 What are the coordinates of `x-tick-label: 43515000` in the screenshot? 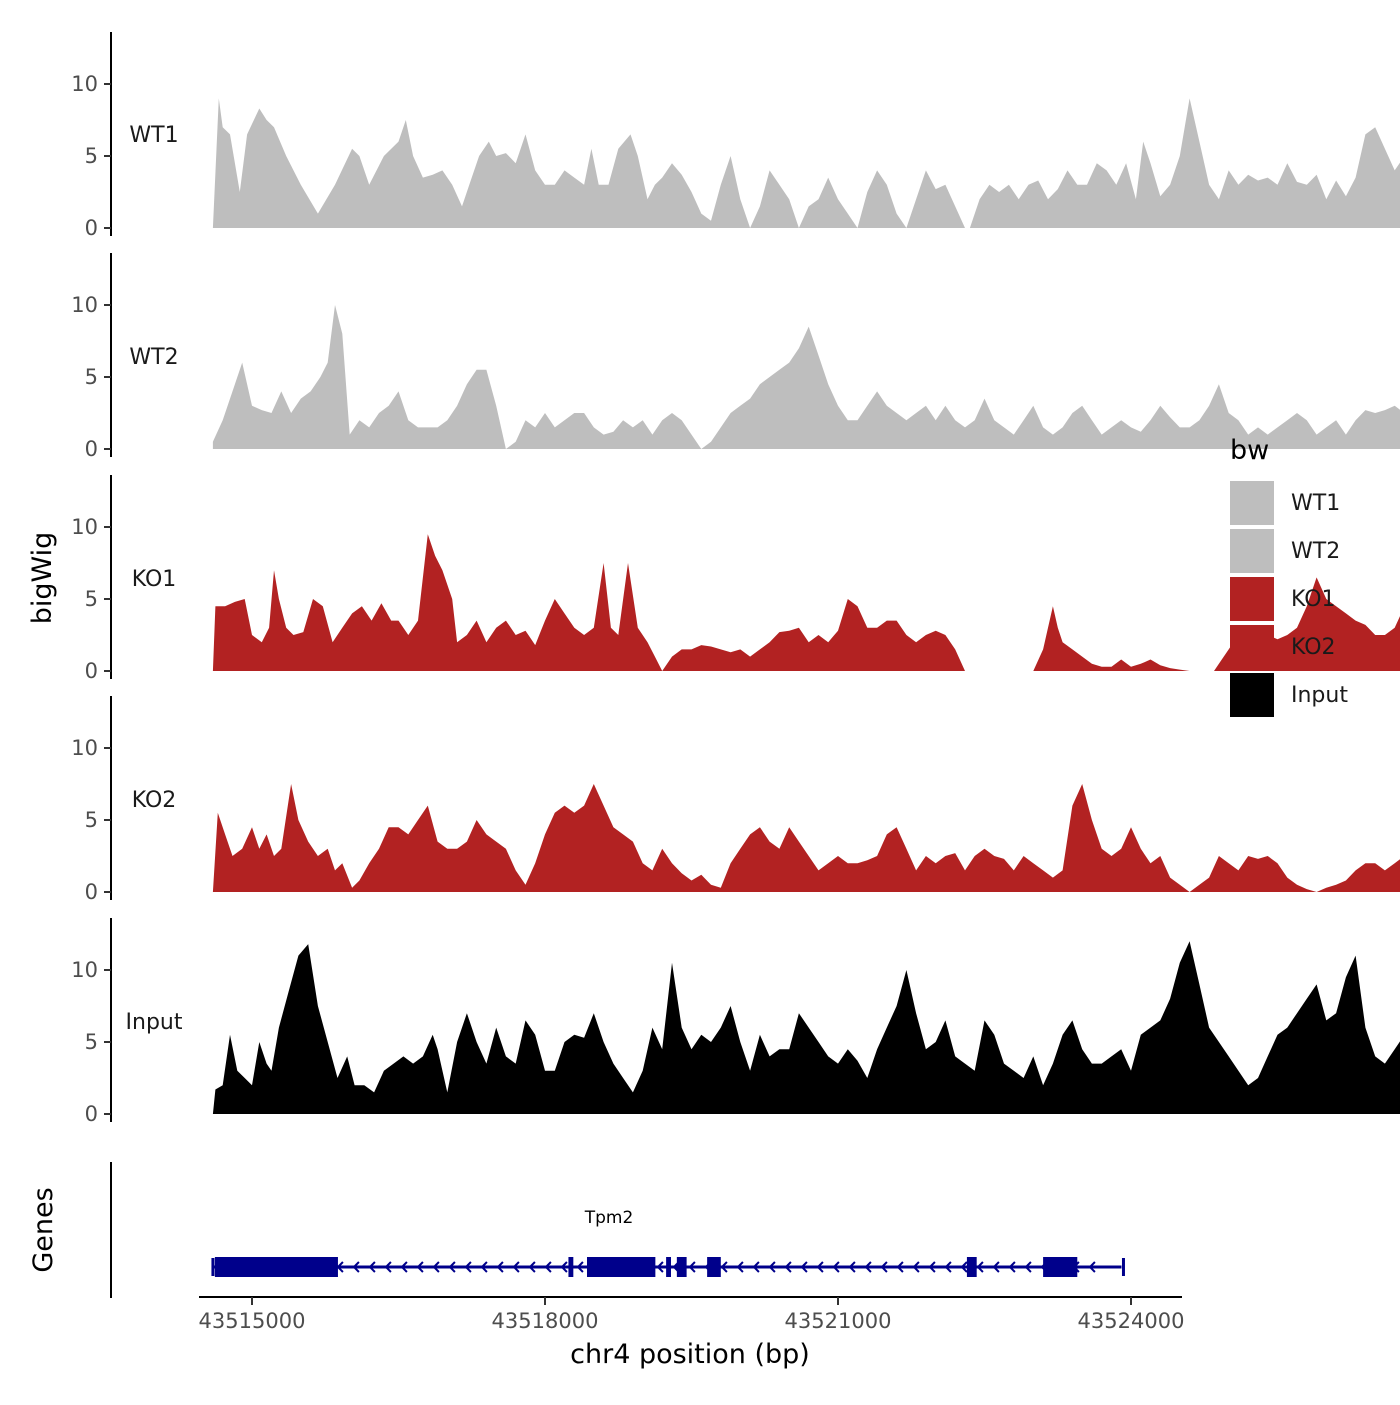 It's located at (252, 1321).